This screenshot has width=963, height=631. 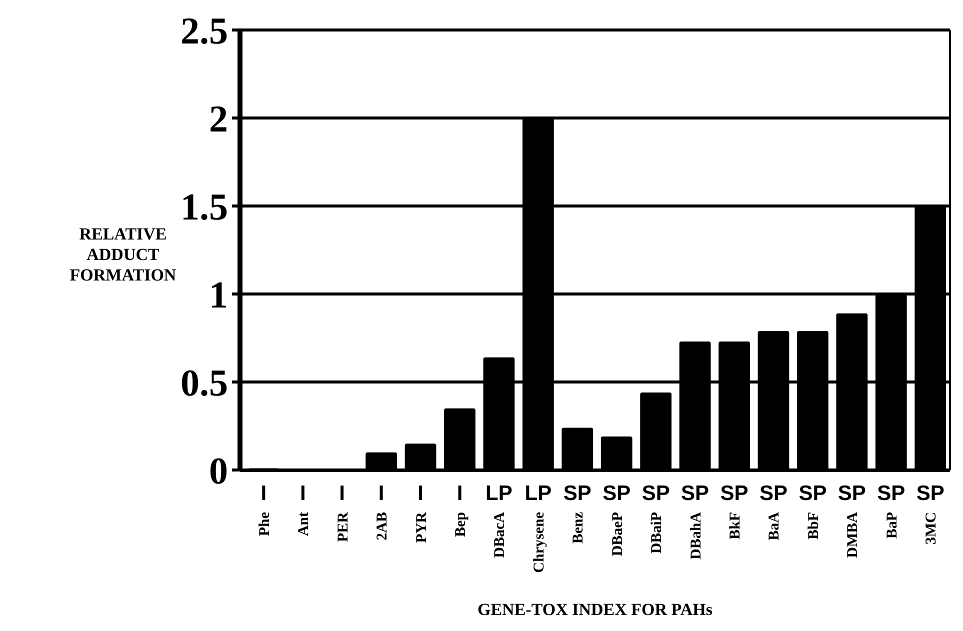 I want to click on x-tick-label: BbF, so click(x=814, y=526).